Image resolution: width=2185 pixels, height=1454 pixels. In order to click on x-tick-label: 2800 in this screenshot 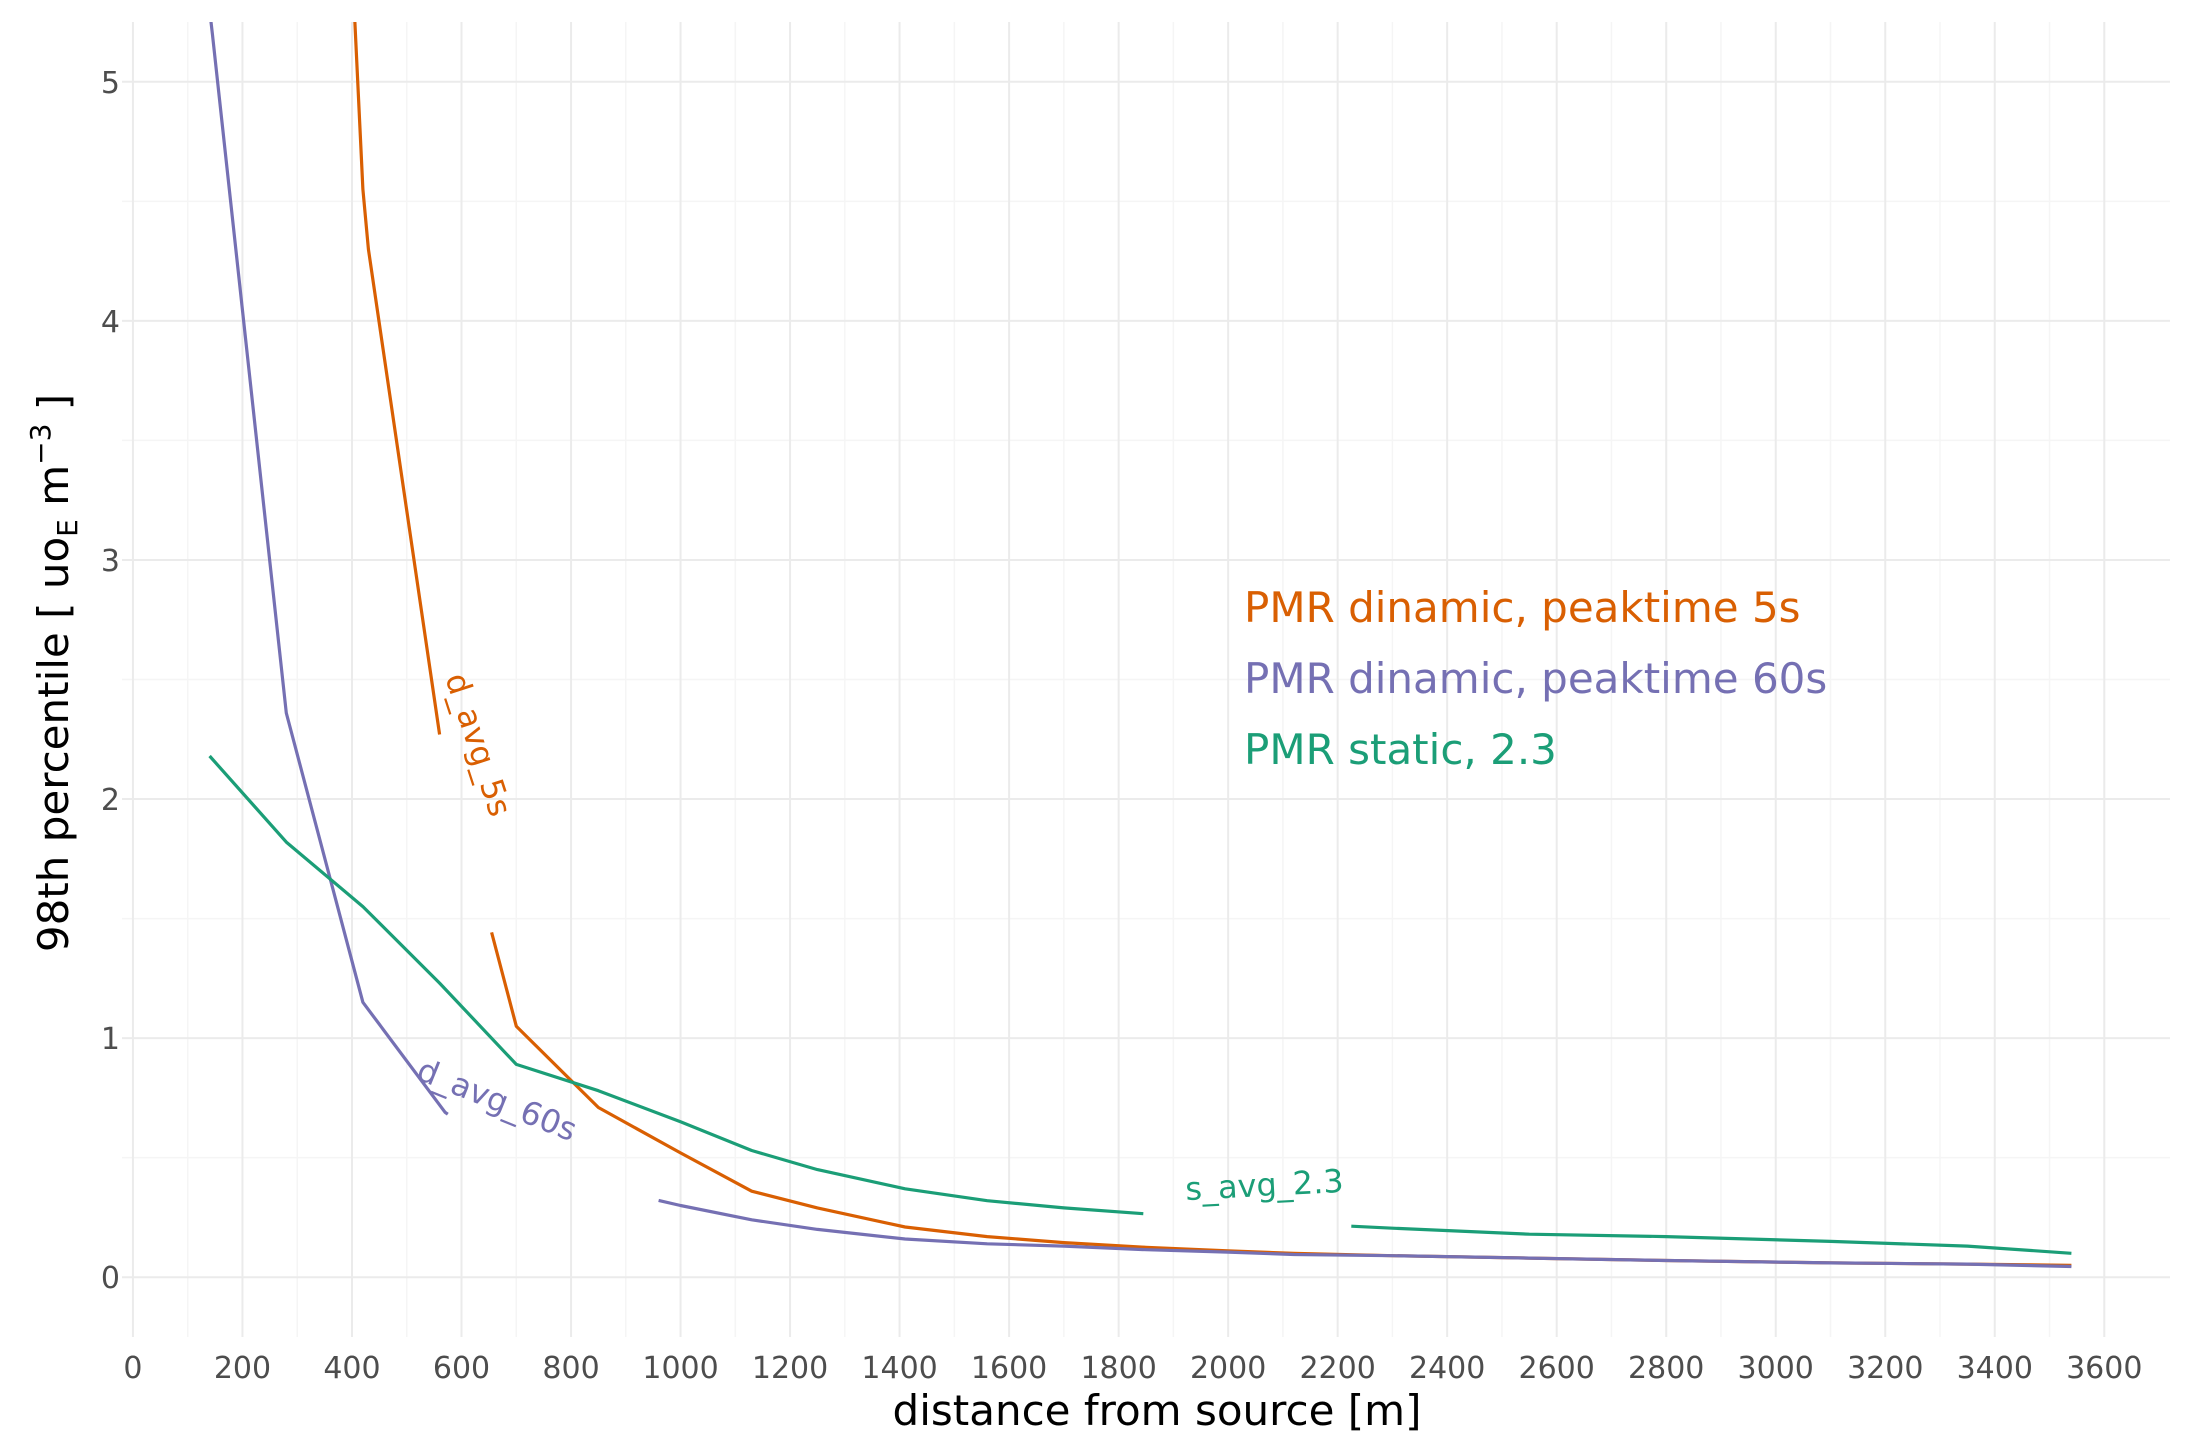, I will do `click(1666, 1368)`.